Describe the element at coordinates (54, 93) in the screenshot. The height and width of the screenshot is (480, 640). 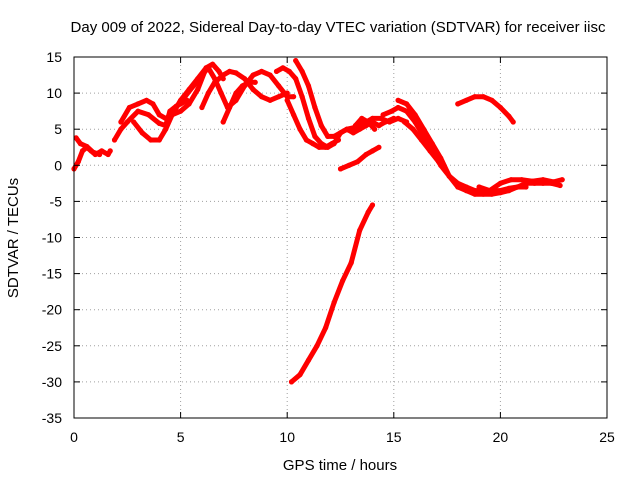
I see `y-tick-label: 10` at that location.